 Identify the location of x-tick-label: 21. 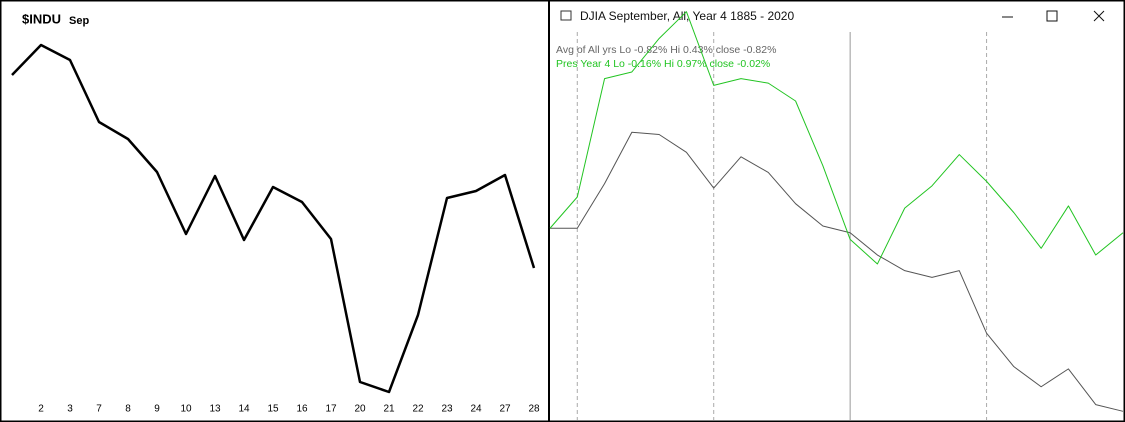
(389, 409).